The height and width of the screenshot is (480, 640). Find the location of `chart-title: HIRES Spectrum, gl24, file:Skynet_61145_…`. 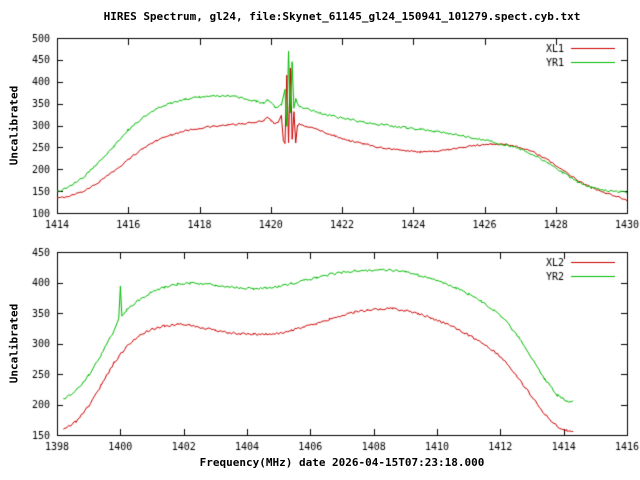

chart-title: HIRES Spectrum, gl24, file:Skynet_61145_… is located at coordinates (342, 16).